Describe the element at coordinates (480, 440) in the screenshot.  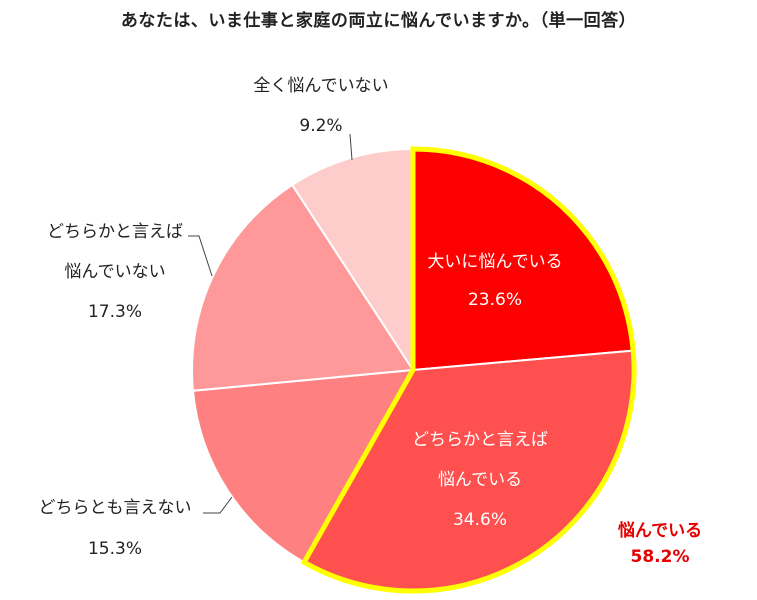
I see `slice-label-dochiraka-nayanderu-line1: どちらかと言えば` at that location.